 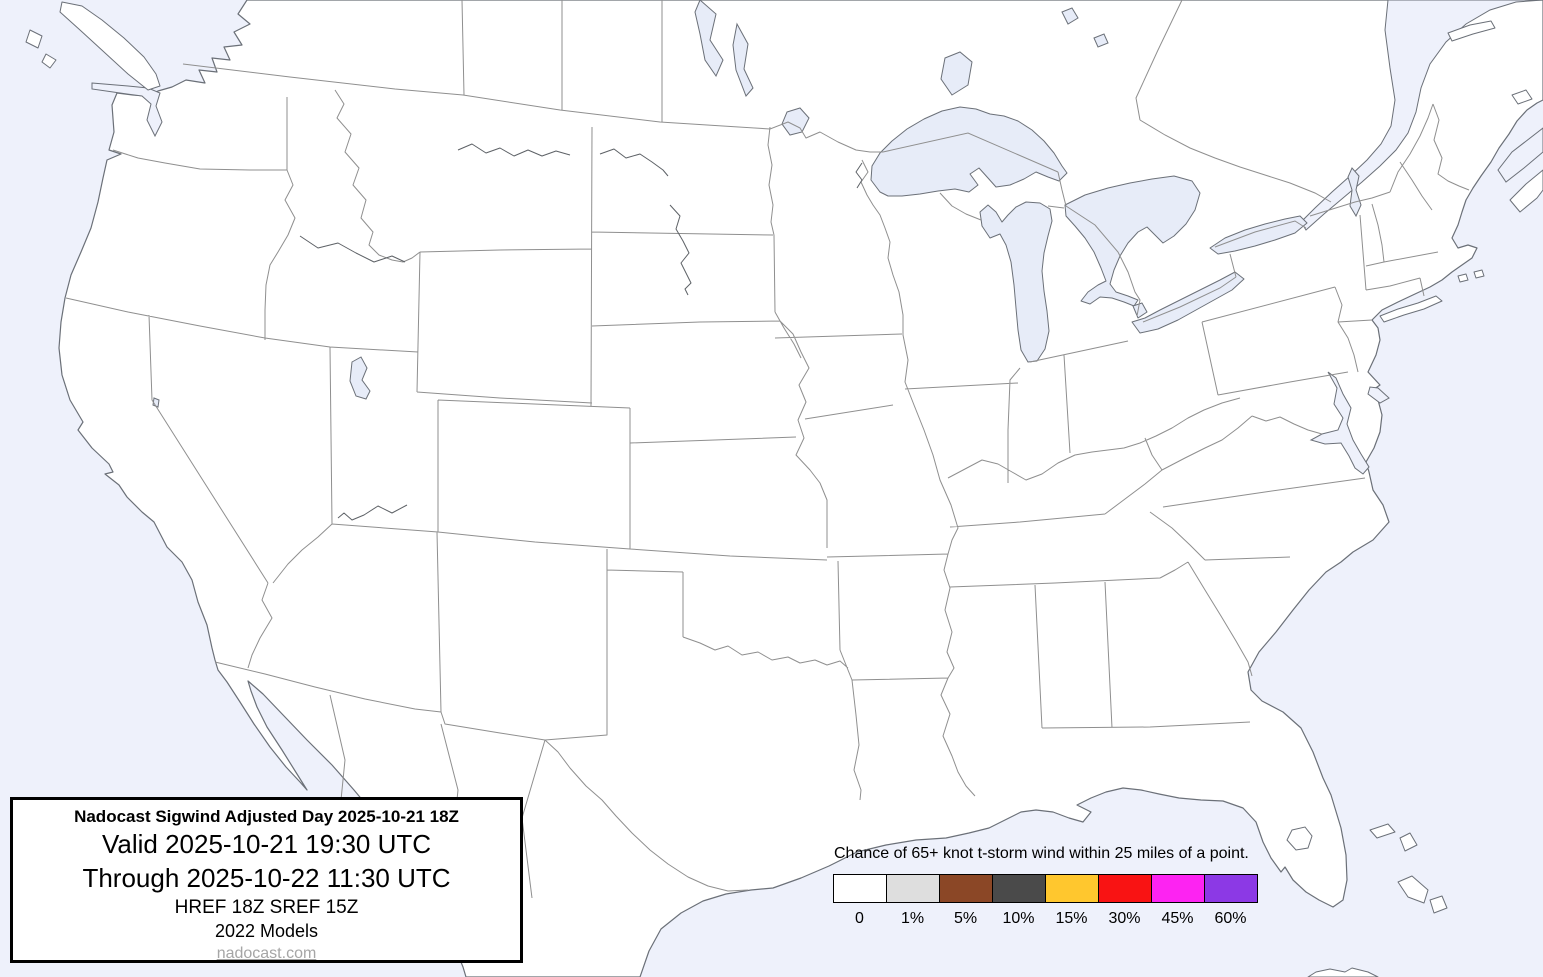 What do you see at coordinates (1016, 282) in the screenshot?
I see `lake-michigan` at bounding box center [1016, 282].